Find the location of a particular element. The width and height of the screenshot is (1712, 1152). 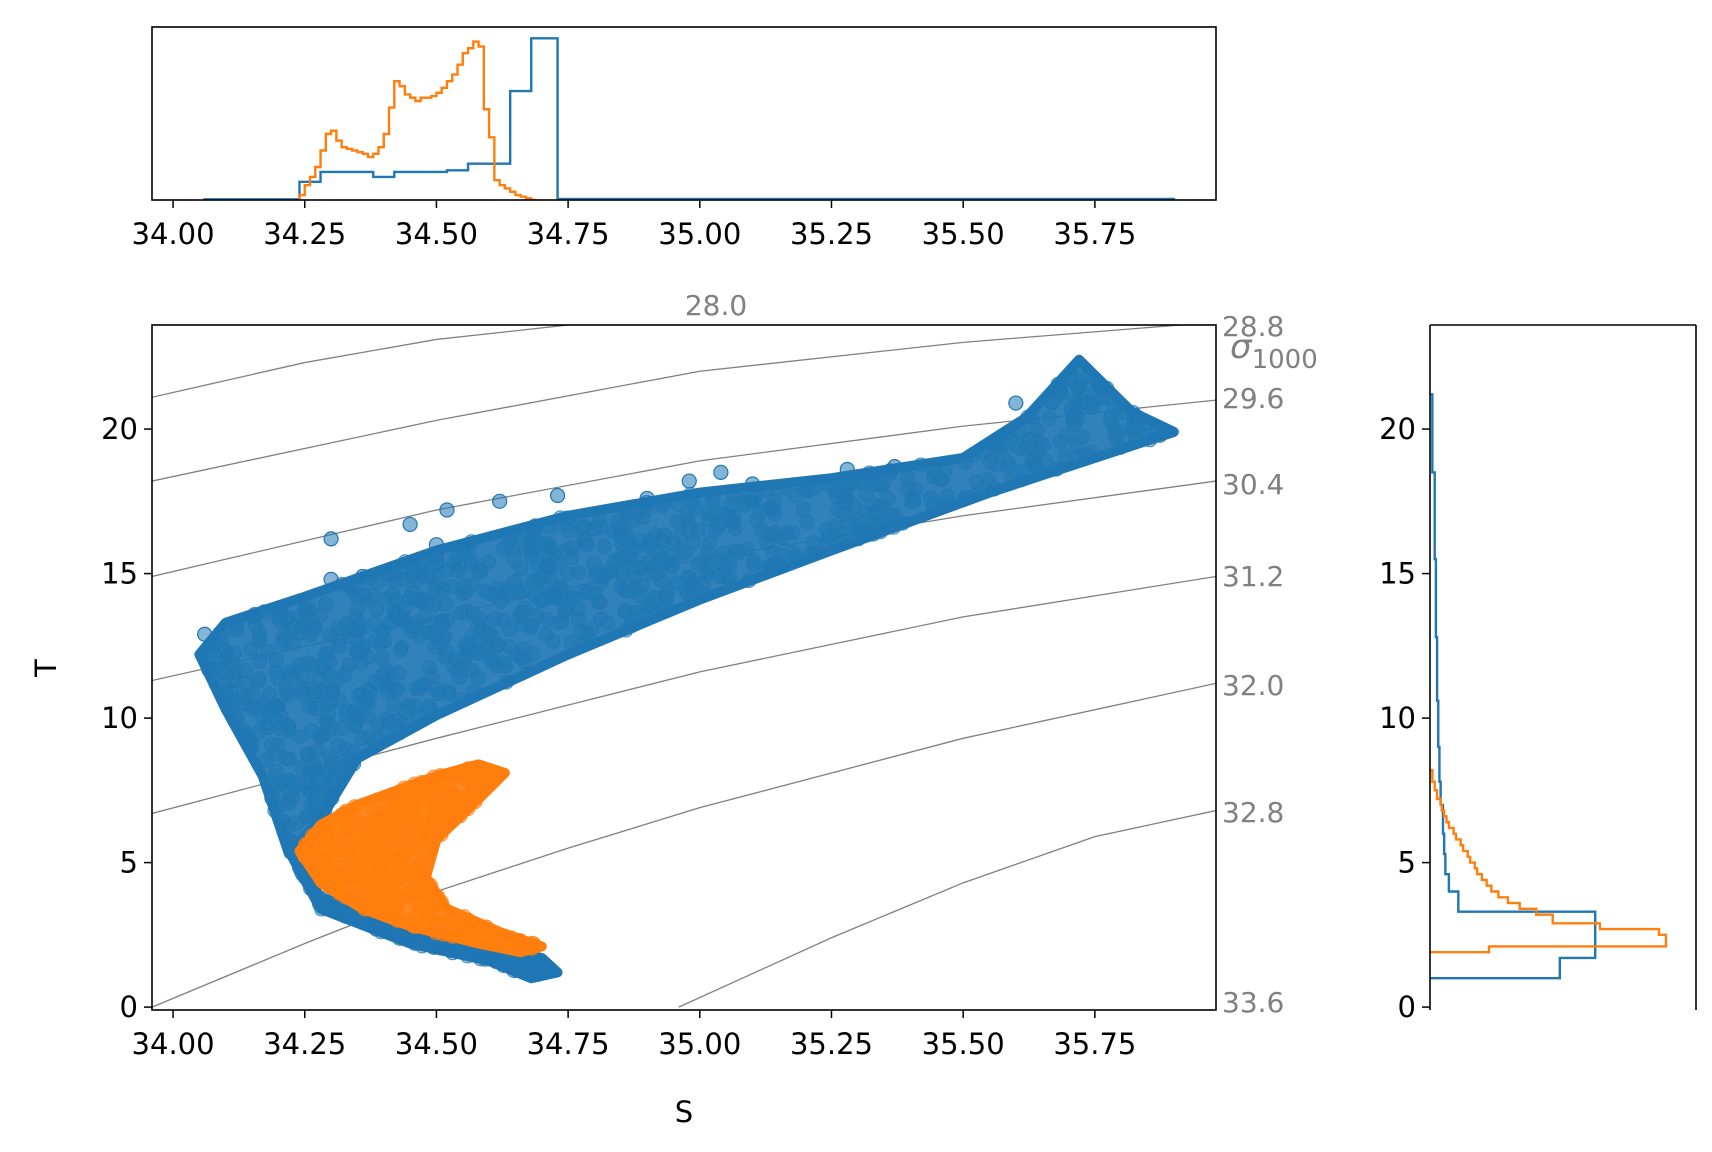

ts-scatter-x-tick-label-0: 34.00 is located at coordinates (173, 1044).